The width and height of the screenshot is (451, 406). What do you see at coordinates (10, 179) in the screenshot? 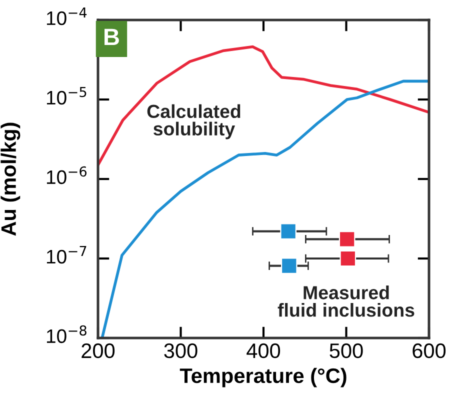
I see `y-axis-title: Au (mol/kg)` at bounding box center [10, 179].